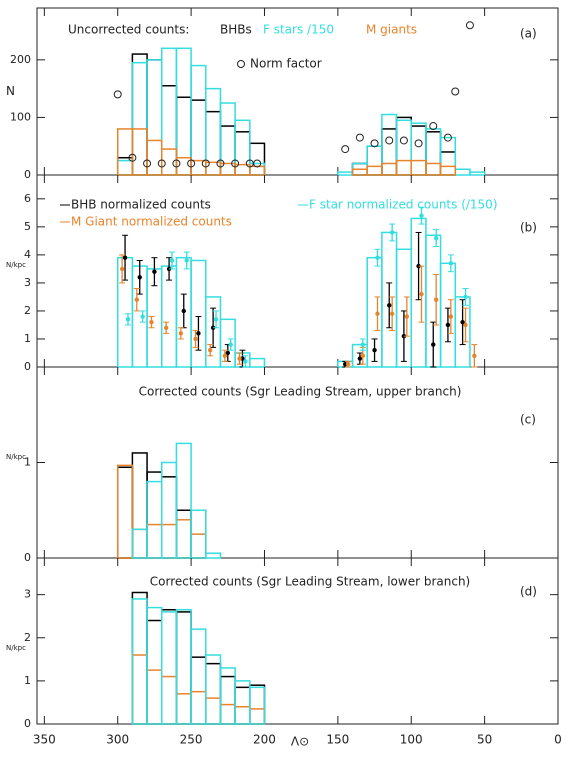 The width and height of the screenshot is (570, 762). What do you see at coordinates (191, 740) in the screenshot?
I see `x-tick-label: 250` at bounding box center [191, 740].